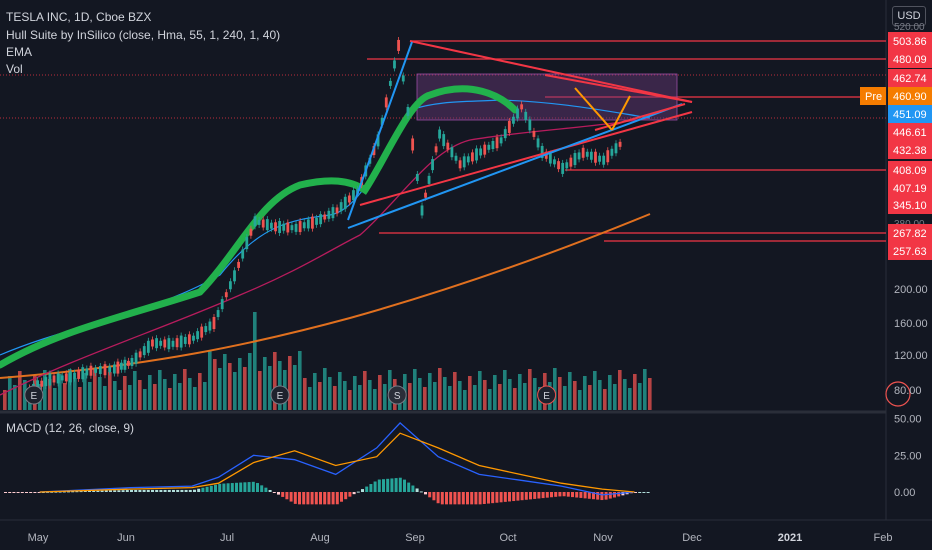 This screenshot has height=550, width=932. I want to click on ema-legend: EMA, so click(19, 52).